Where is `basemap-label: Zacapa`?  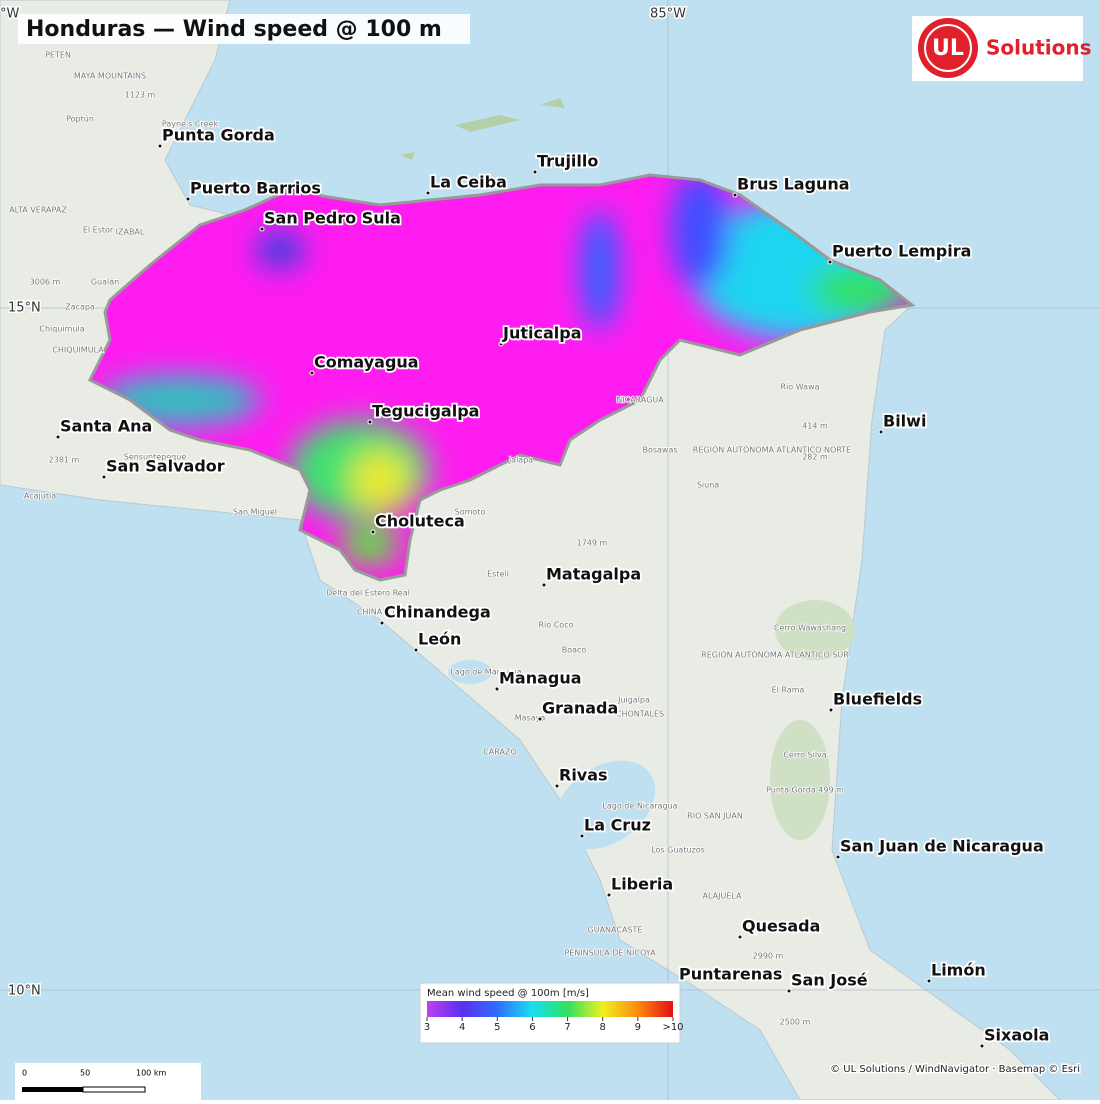
basemap-label: Zacapa is located at coordinates (80, 307).